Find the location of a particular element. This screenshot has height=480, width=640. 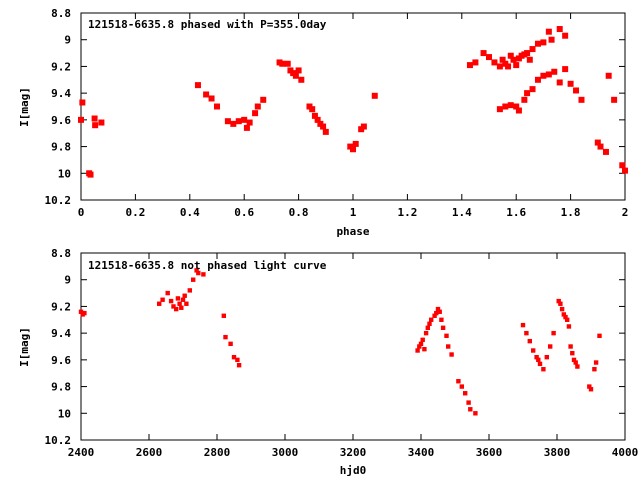

y-tick-labels: 8.8 9 9.2 9.4 9.6 9.8 10 10.2 is located at coordinates (58, 107).